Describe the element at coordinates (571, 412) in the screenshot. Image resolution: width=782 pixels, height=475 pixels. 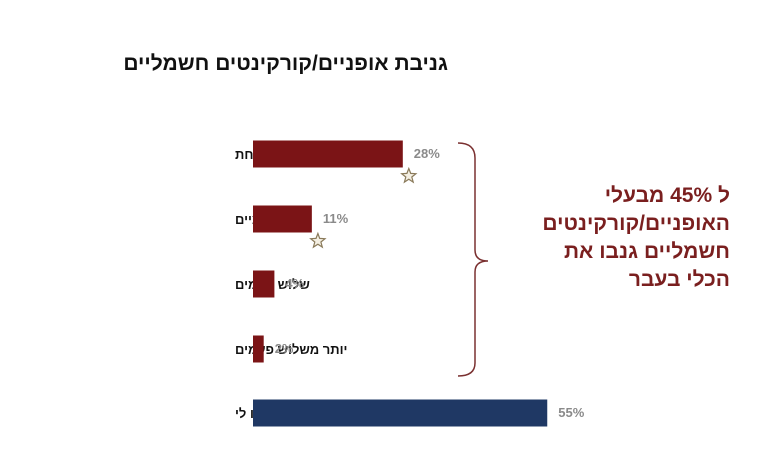
I see `value-label: 55%` at that location.